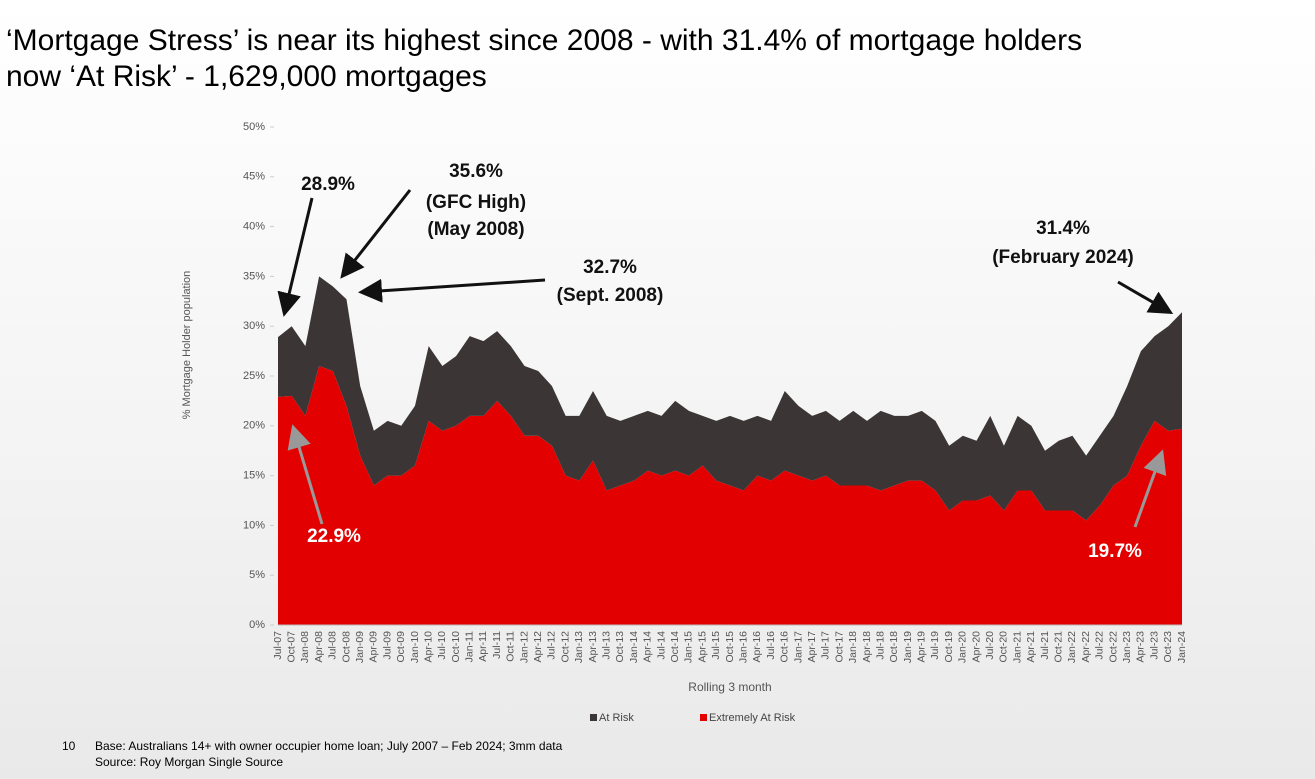  I want to click on x-tick-label: Jan-12, so click(524, 647).